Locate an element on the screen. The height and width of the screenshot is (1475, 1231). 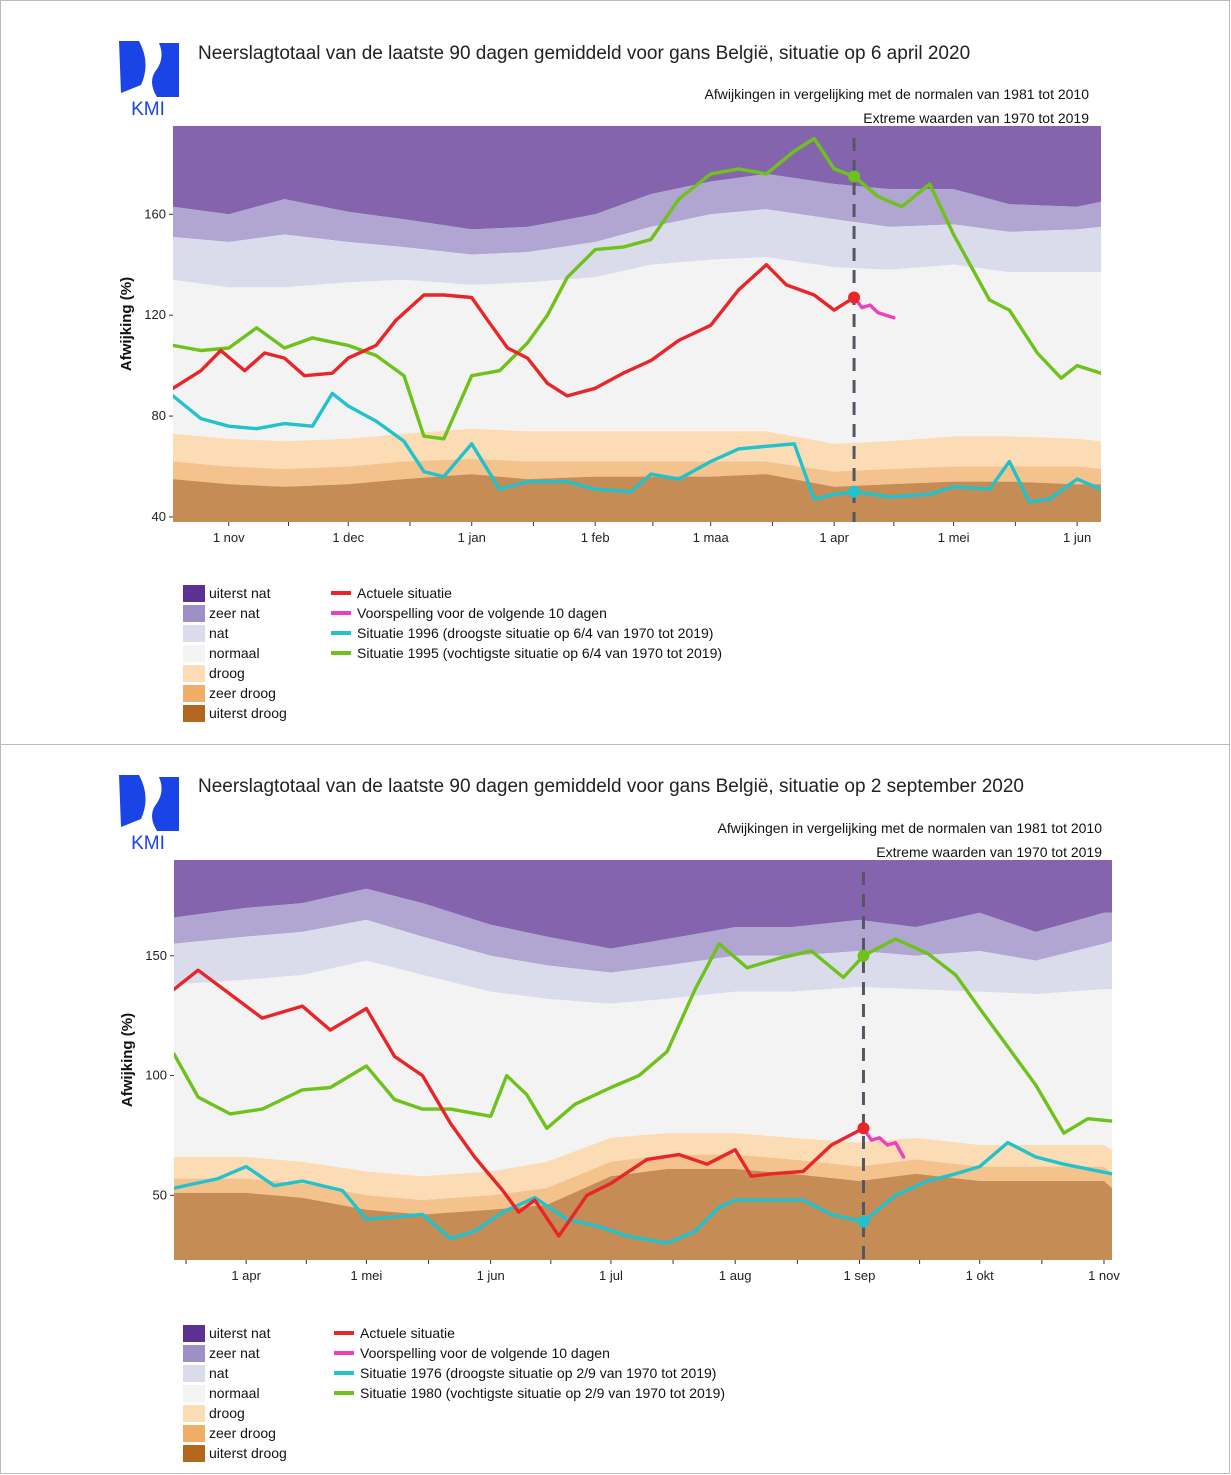
x-tick-label: 1 jul is located at coordinates (611, 1275).